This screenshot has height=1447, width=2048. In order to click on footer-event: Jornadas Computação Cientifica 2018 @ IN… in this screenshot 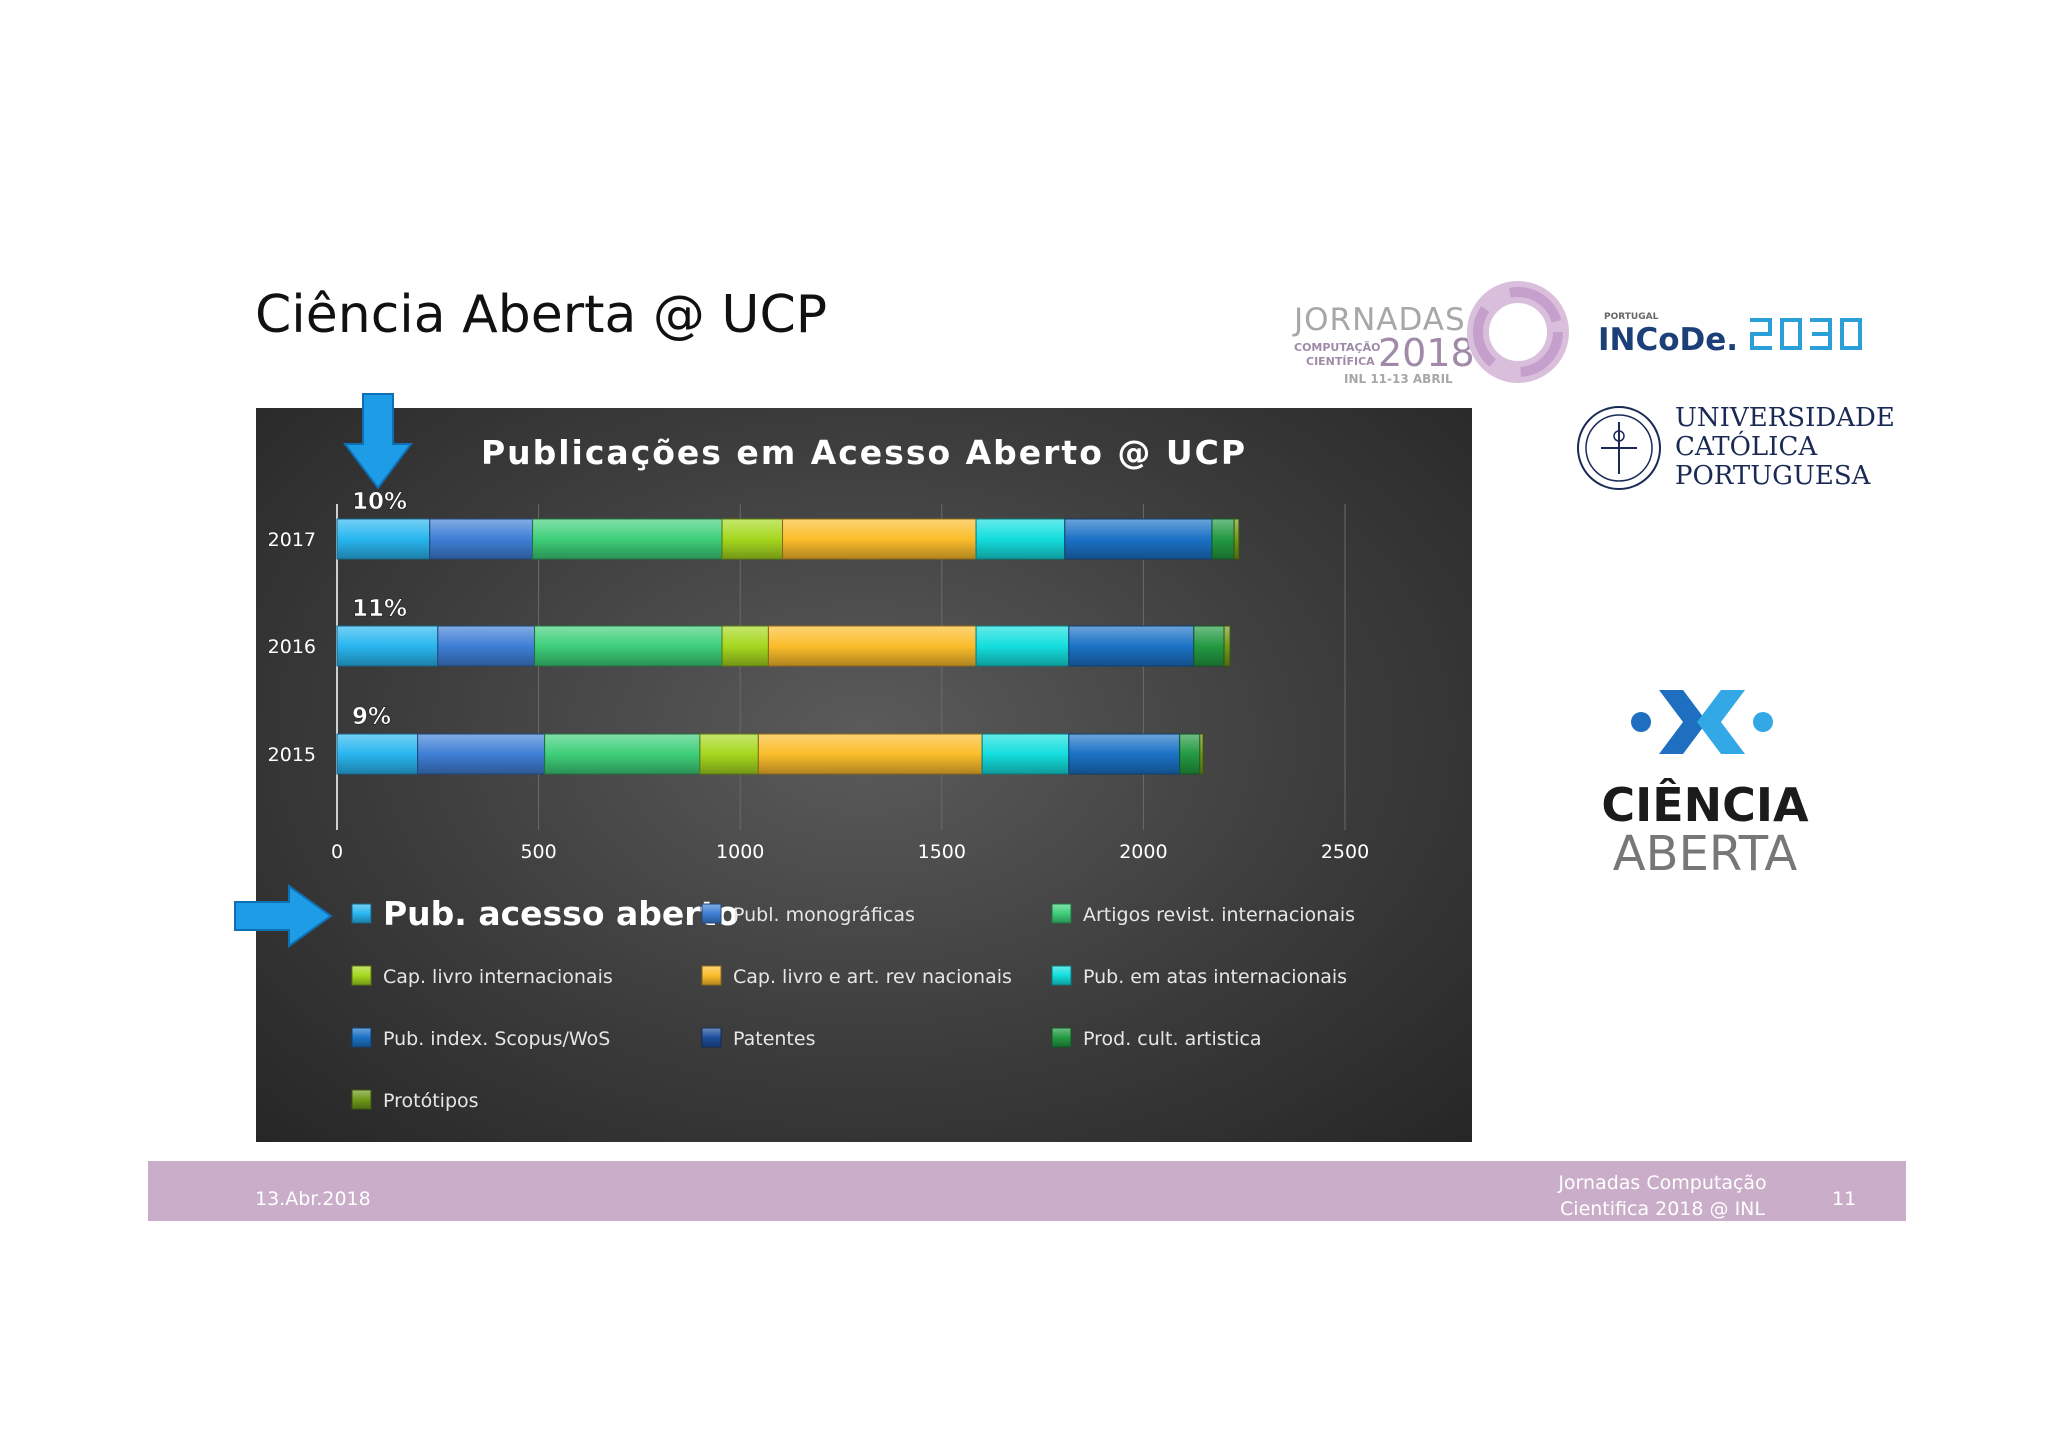, I will do `click(1662, 1196)`.